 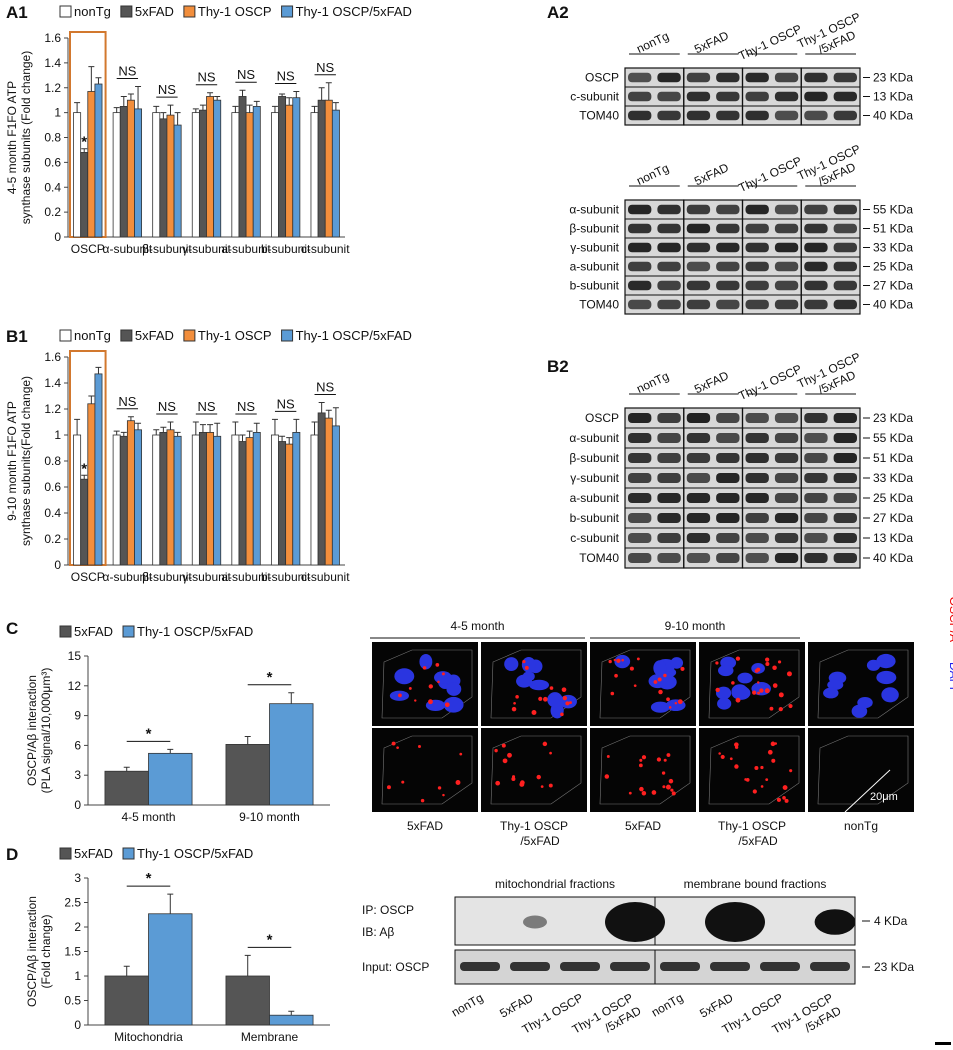 I want to click on y-axis-label: OSCP/Aβ interaction, so click(x=32, y=730).